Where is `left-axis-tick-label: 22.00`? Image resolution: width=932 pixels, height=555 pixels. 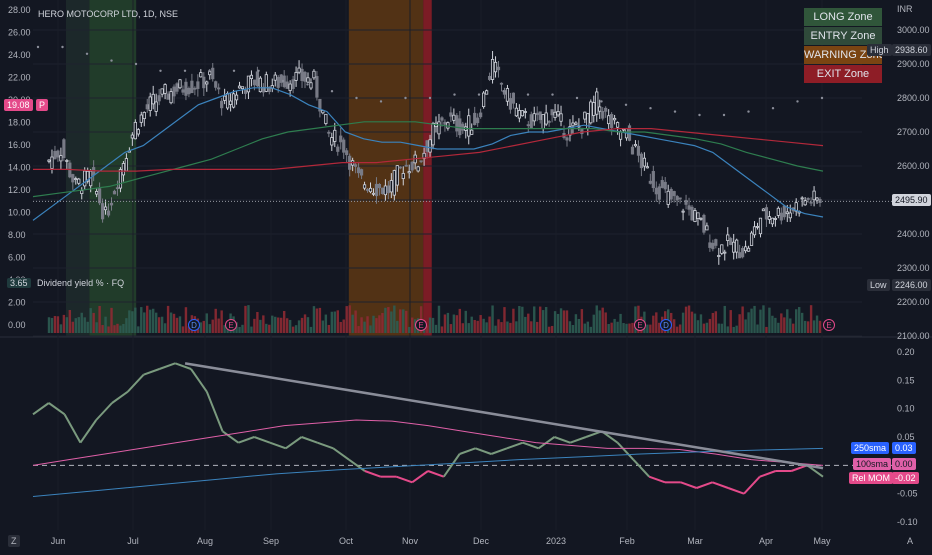 left-axis-tick-label: 22.00 is located at coordinates (19, 78).